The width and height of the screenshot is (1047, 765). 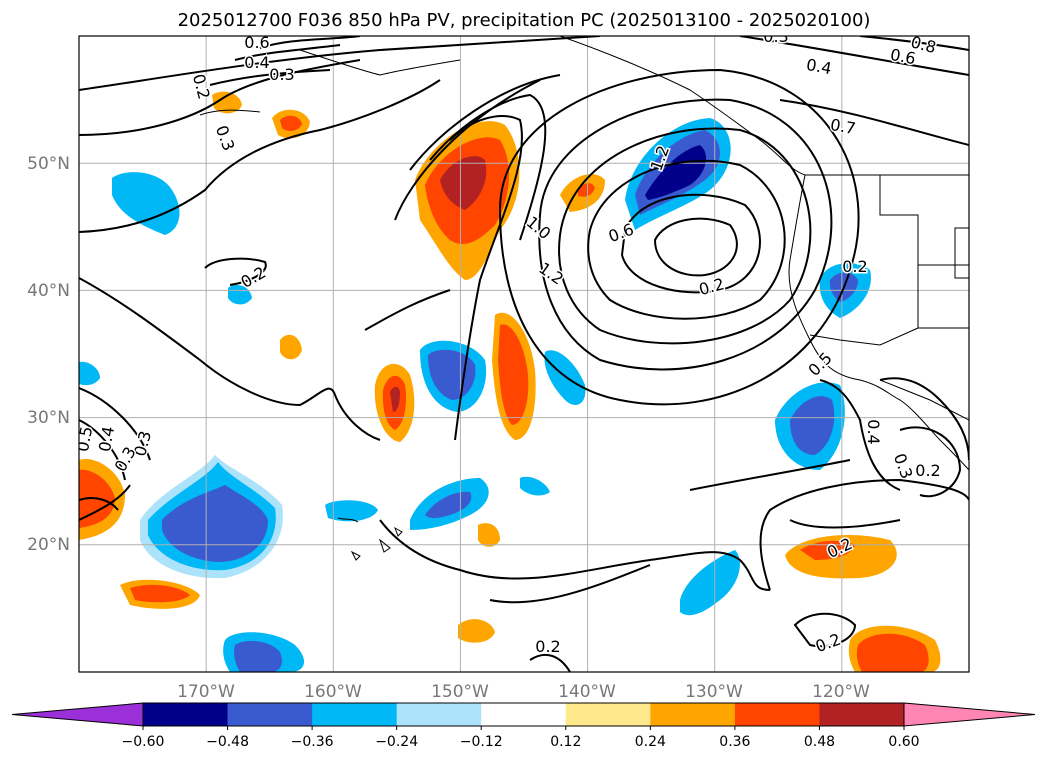 I want to click on colorbar-outline, so click(x=523, y=714).